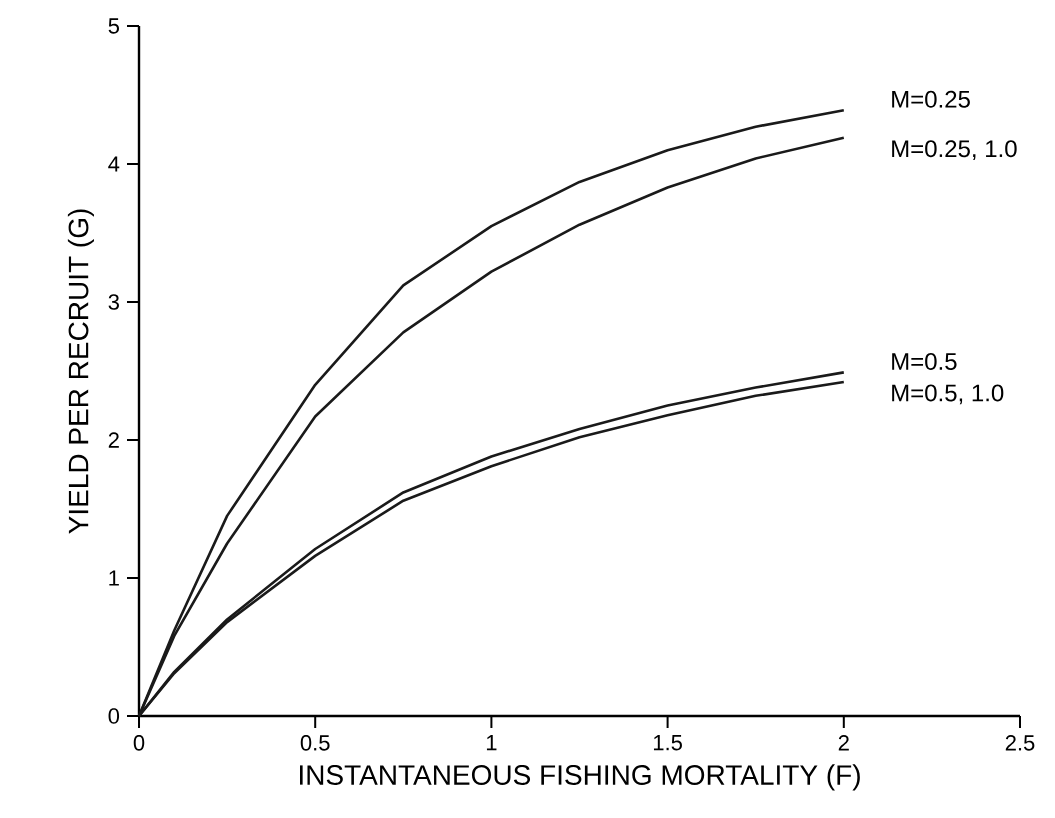 Image resolution: width=1055 pixels, height=818 pixels. What do you see at coordinates (113, 26) in the screenshot?
I see `y-tick-label: 5` at bounding box center [113, 26].